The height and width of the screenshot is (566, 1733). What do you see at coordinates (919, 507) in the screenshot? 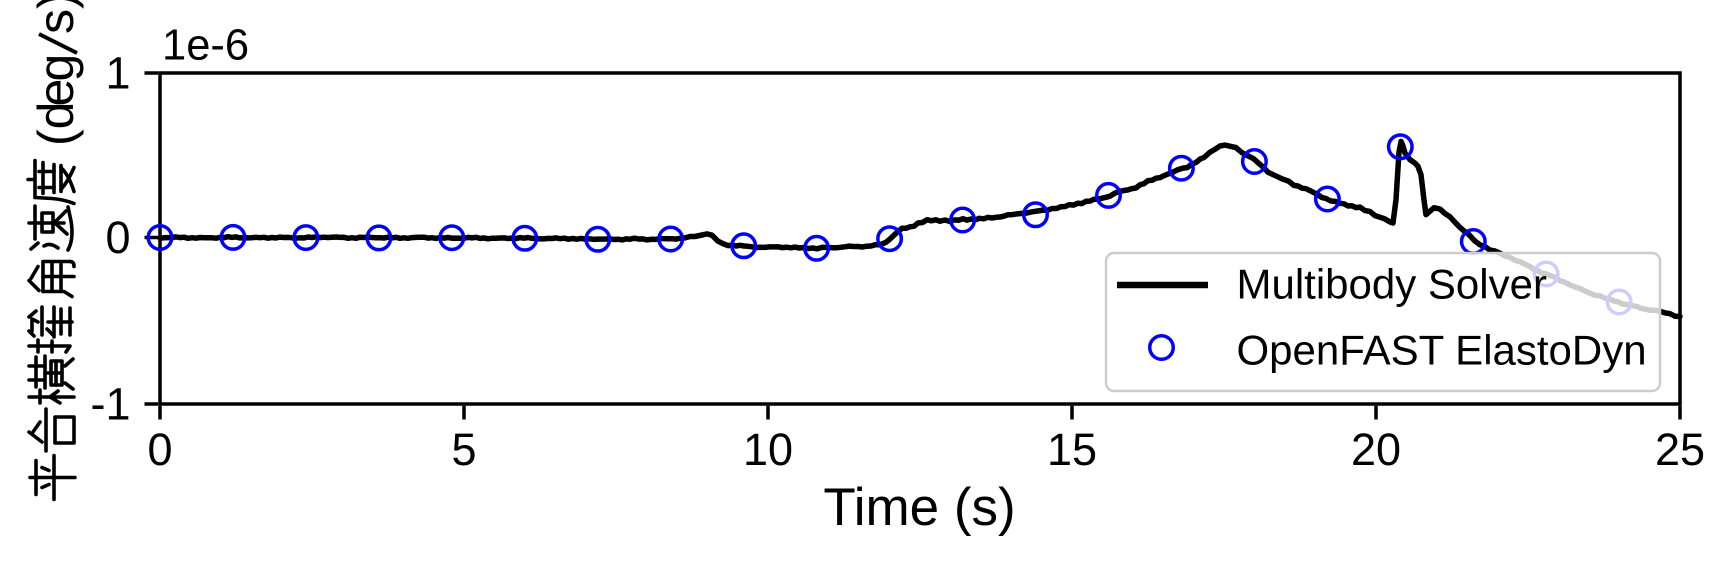
I see `svg-text: Time (s)` at bounding box center [919, 507].